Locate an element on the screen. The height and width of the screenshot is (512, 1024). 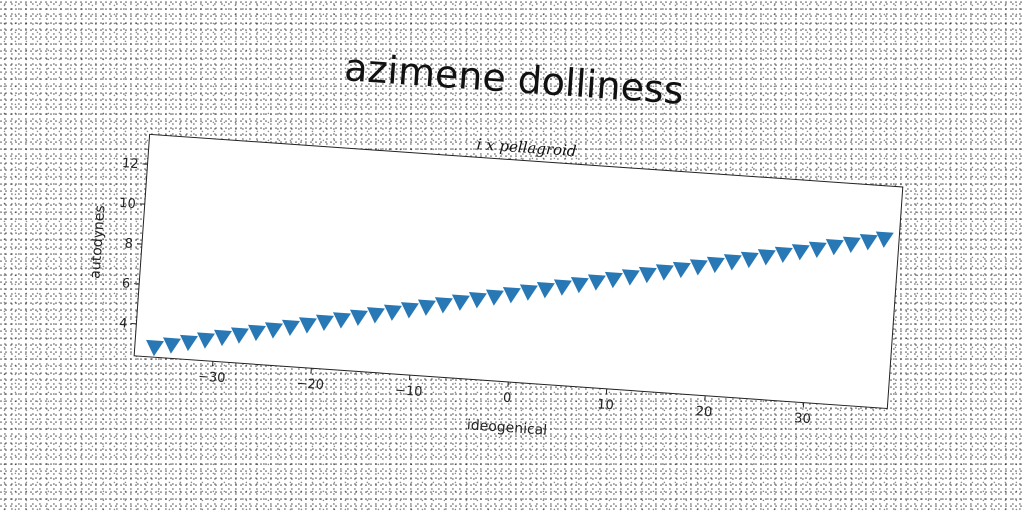
y-tick-label: 6 is located at coordinates (125, 284).